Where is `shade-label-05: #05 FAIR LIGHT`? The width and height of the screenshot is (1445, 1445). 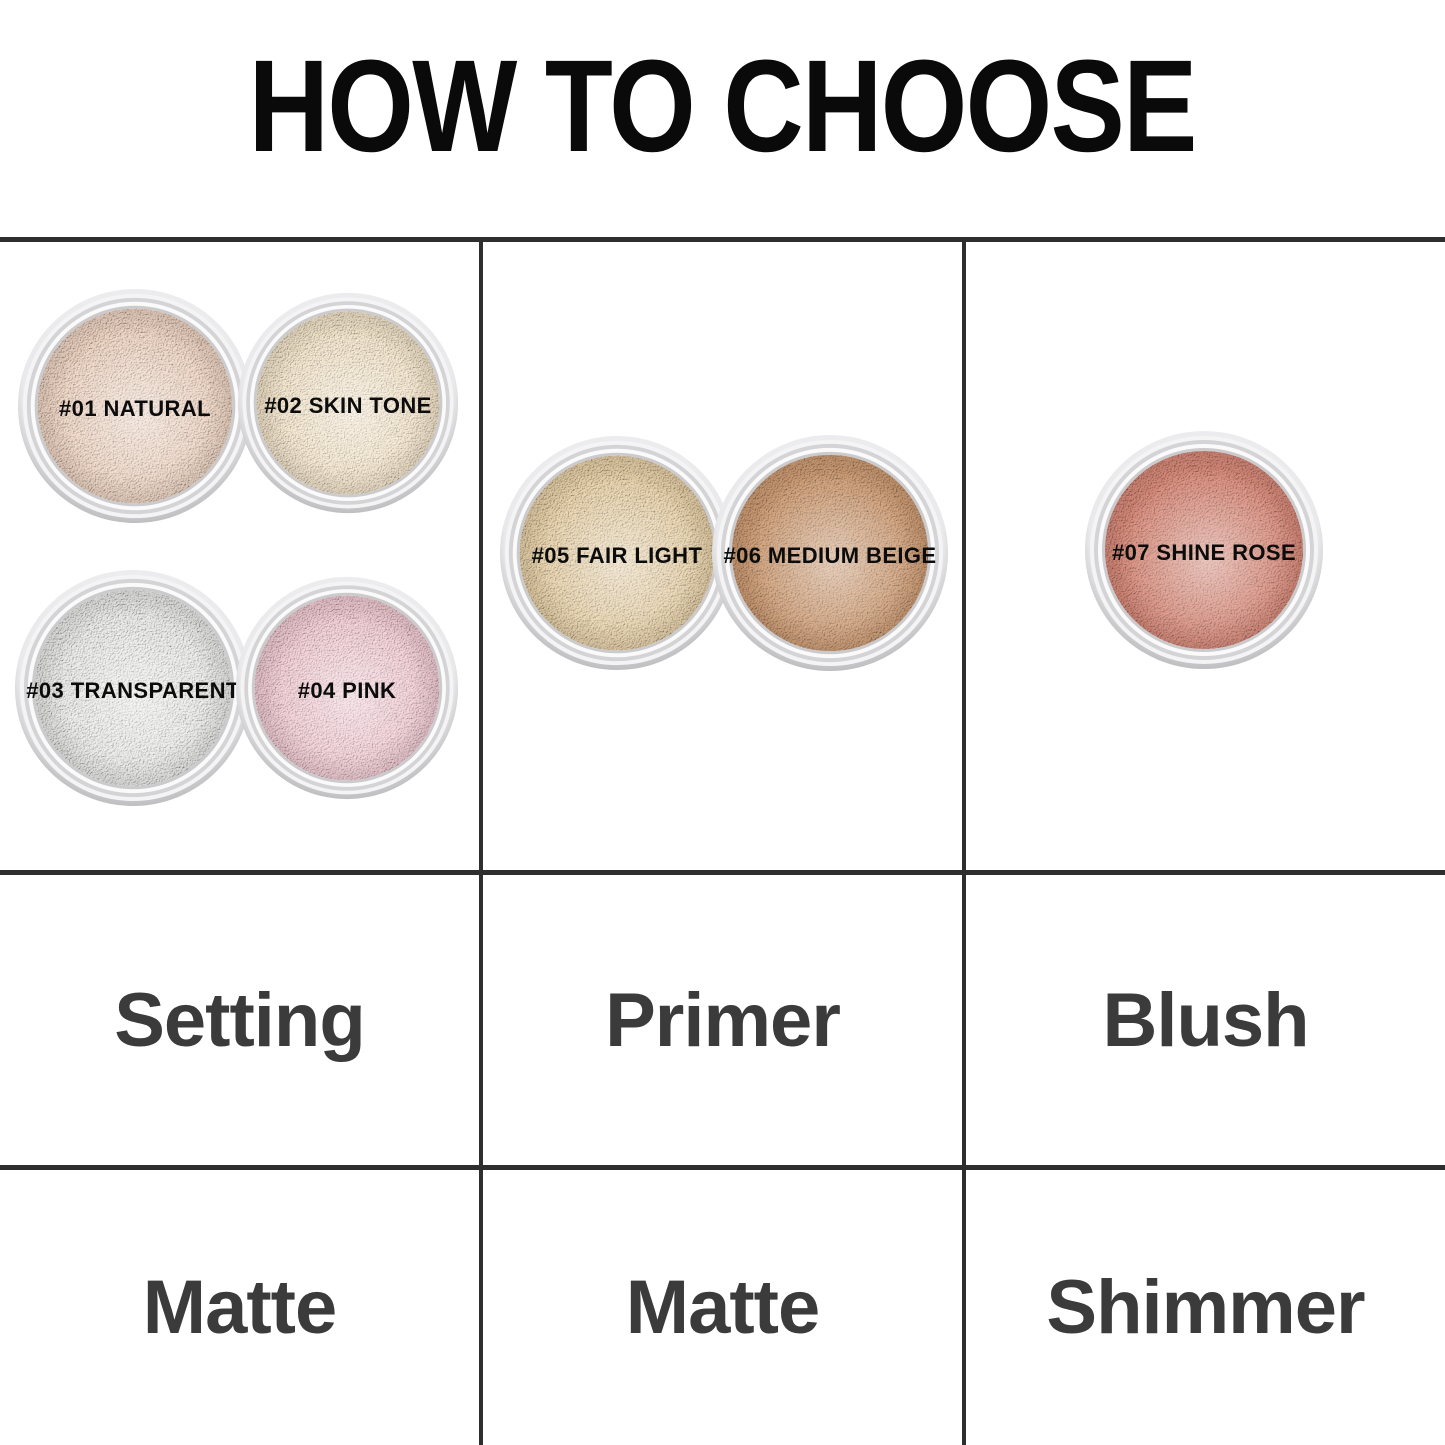
shade-label-05: #05 FAIR LIGHT is located at coordinates (617, 555).